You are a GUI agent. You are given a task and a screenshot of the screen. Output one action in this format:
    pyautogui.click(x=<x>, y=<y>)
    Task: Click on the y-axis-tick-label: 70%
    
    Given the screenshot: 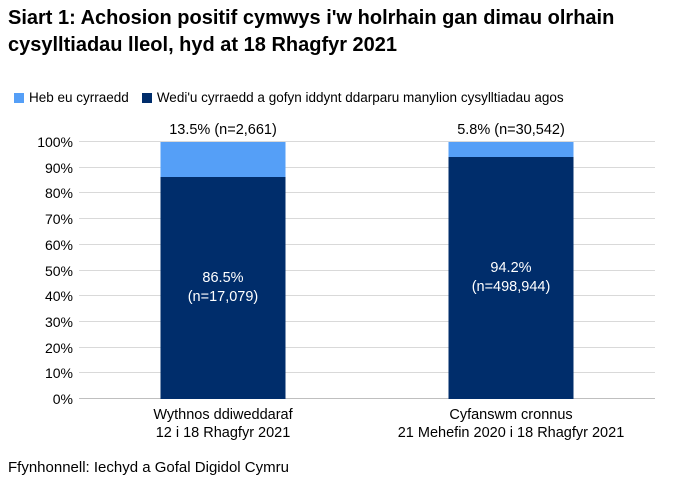 What is the action you would take?
    pyautogui.click(x=58, y=219)
    